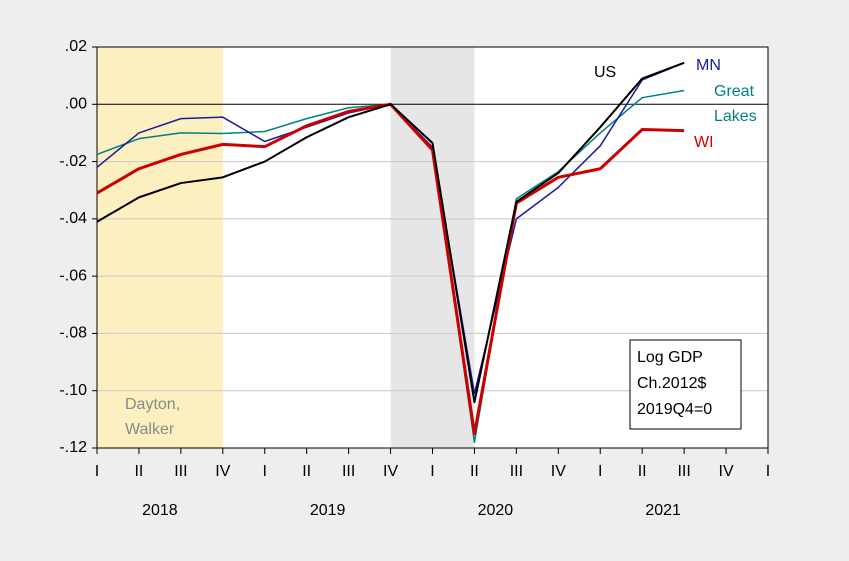 The height and width of the screenshot is (561, 849). What do you see at coordinates (160, 510) in the screenshot?
I see `year-label: 2018` at bounding box center [160, 510].